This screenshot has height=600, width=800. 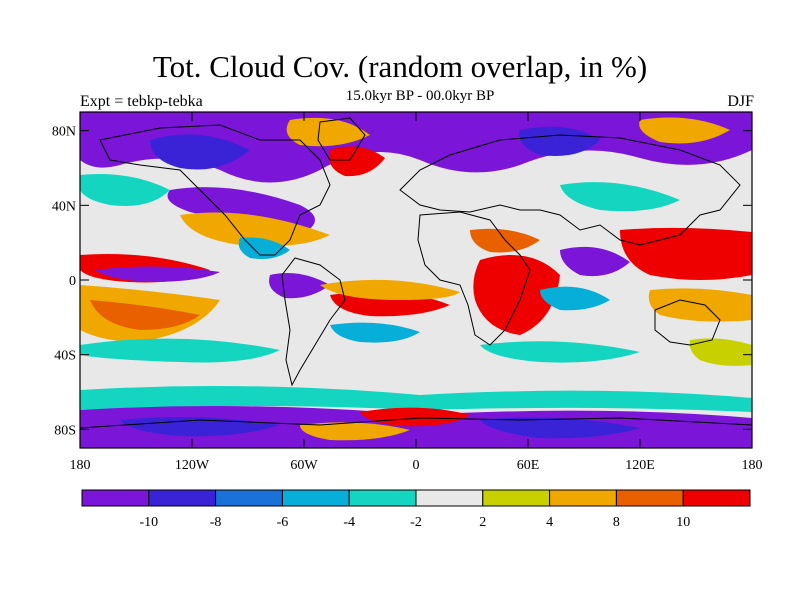 What do you see at coordinates (216, 522) in the screenshot?
I see `colorbar-label: -8` at bounding box center [216, 522].